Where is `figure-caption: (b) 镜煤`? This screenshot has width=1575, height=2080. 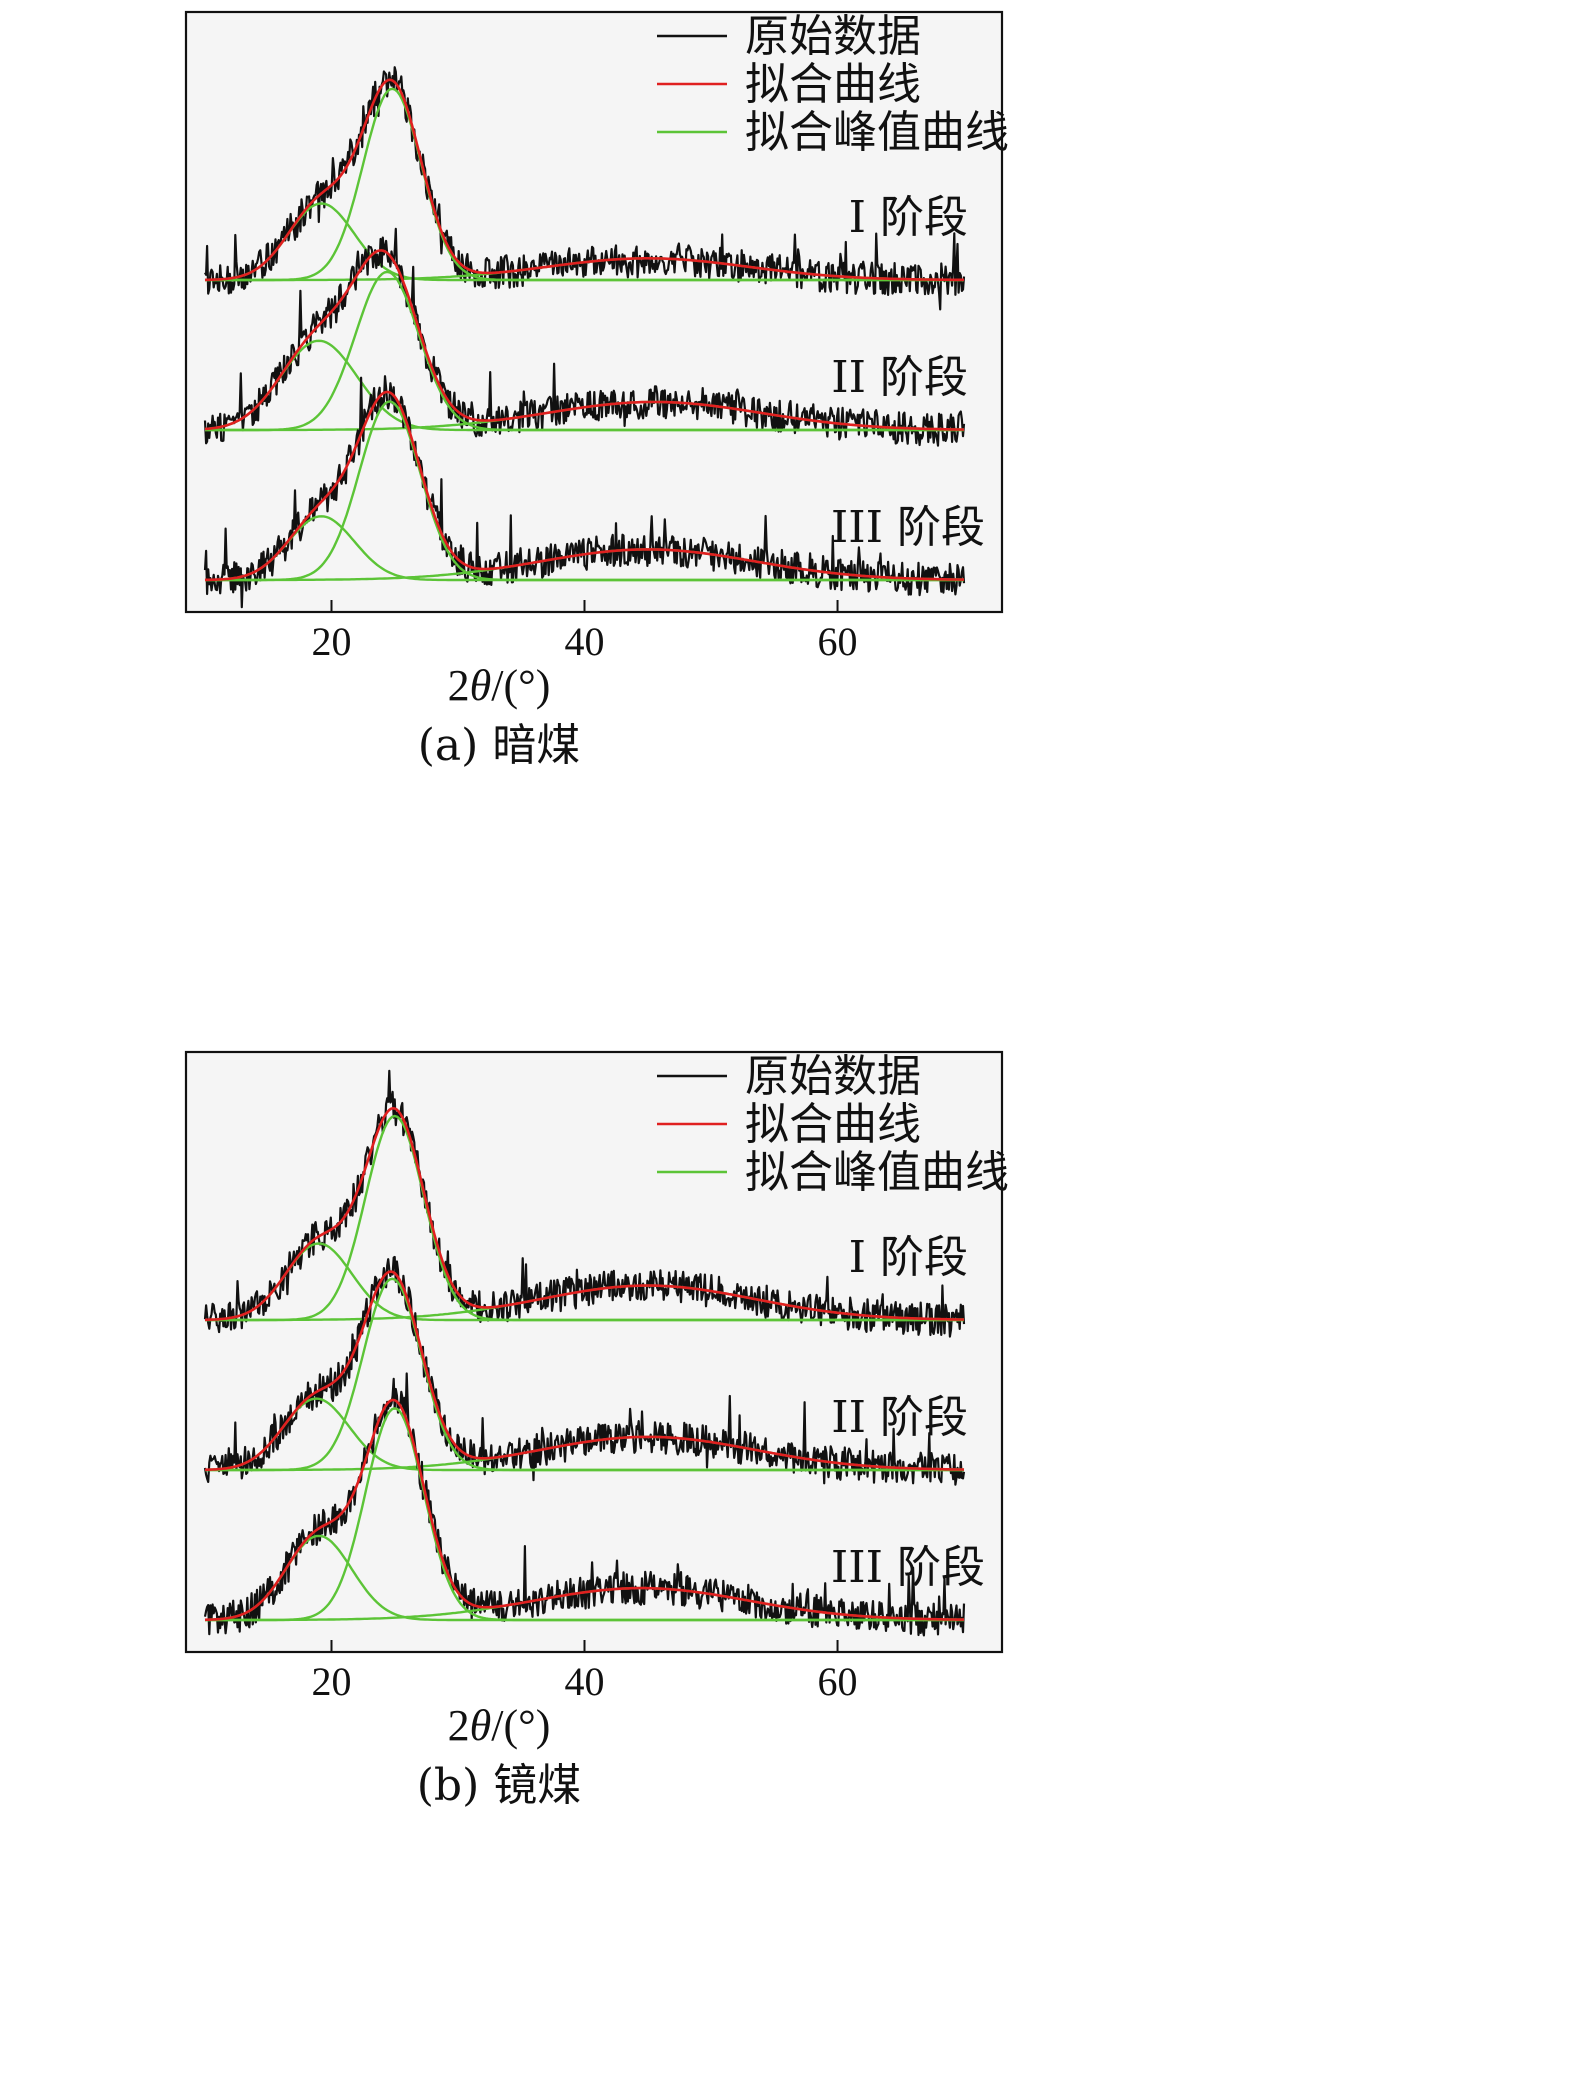
figure-caption: (b) 镜煤 is located at coordinates (499, 1785).